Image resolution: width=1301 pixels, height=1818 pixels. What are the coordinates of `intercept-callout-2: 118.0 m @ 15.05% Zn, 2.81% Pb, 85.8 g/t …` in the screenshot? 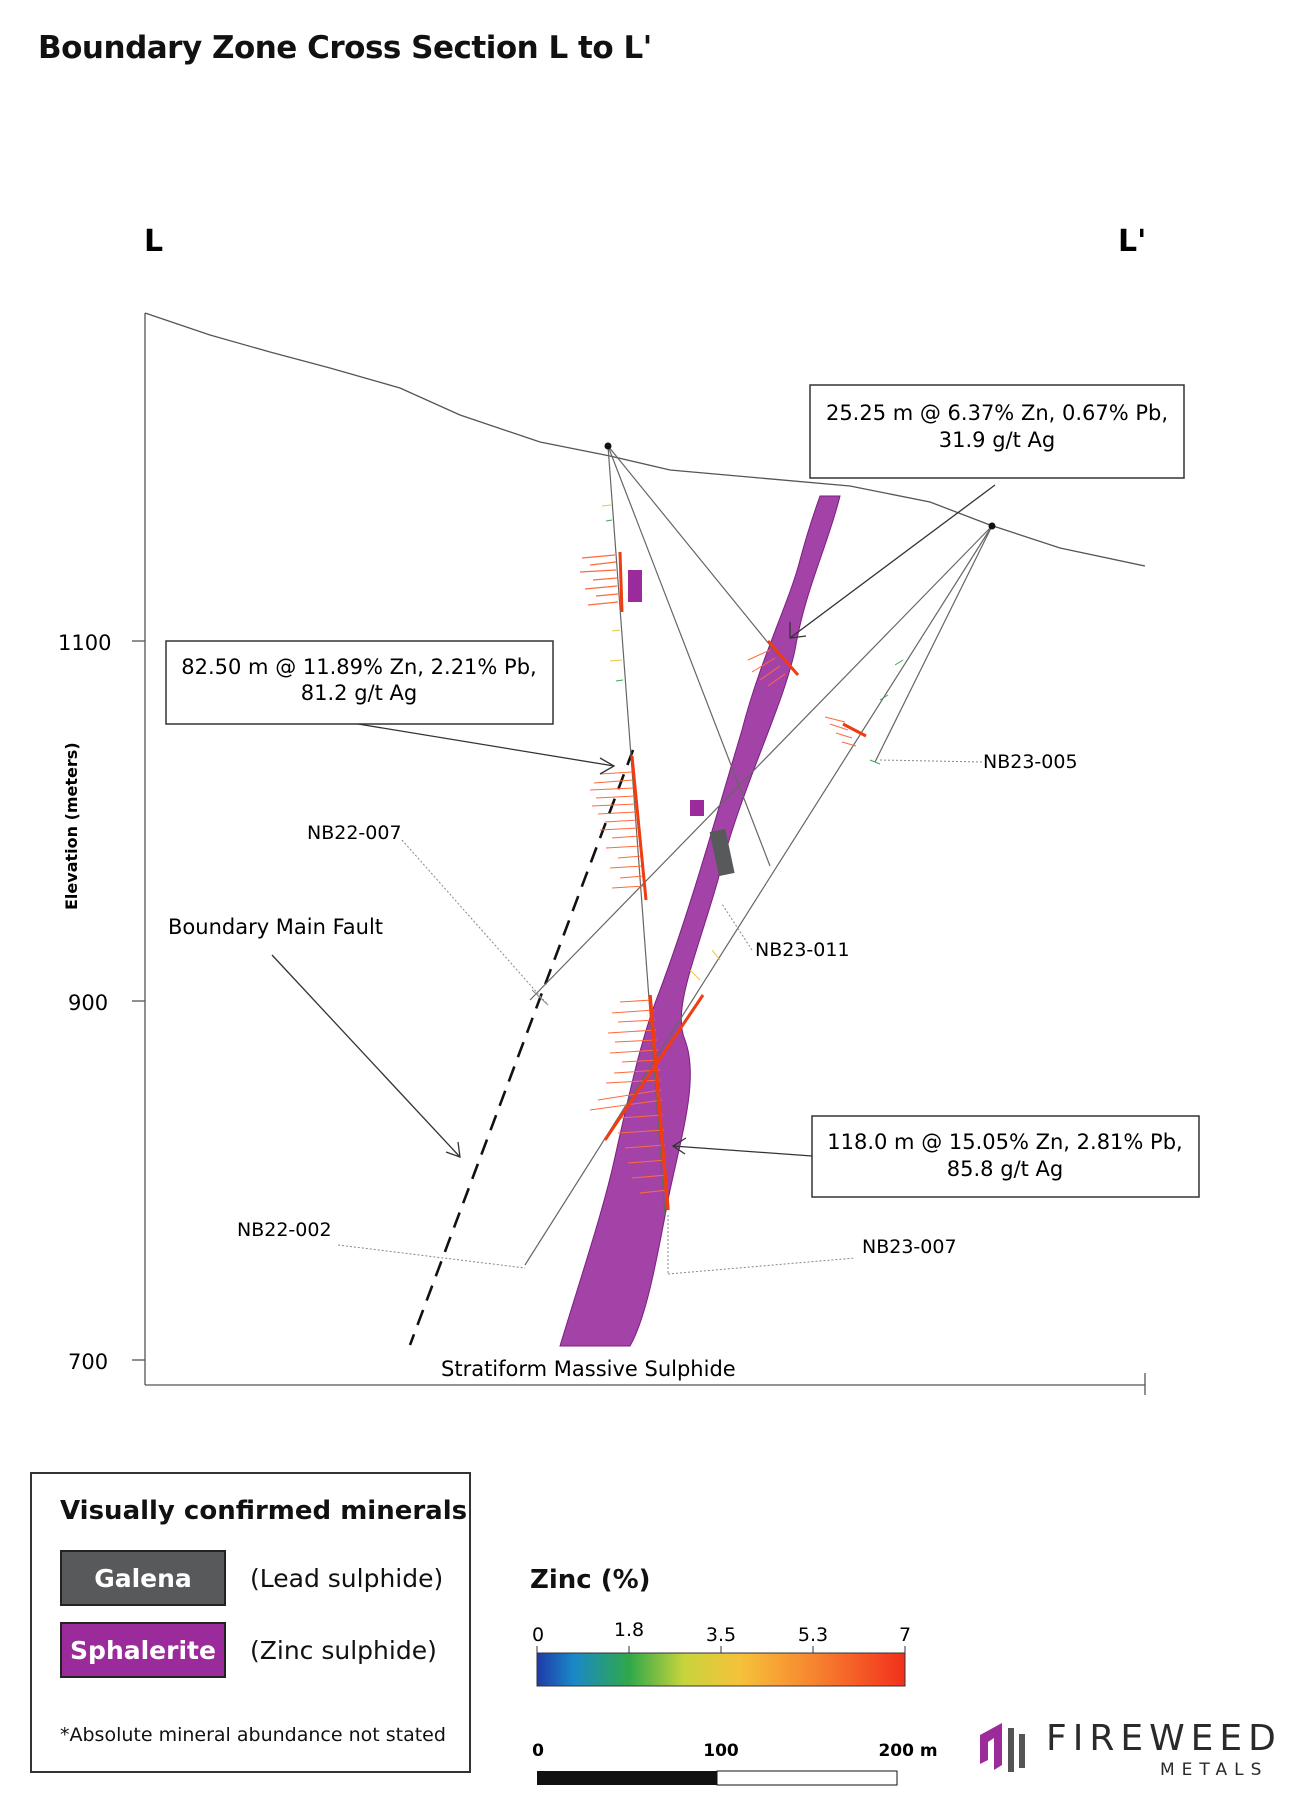 It's located at (935, 1156).